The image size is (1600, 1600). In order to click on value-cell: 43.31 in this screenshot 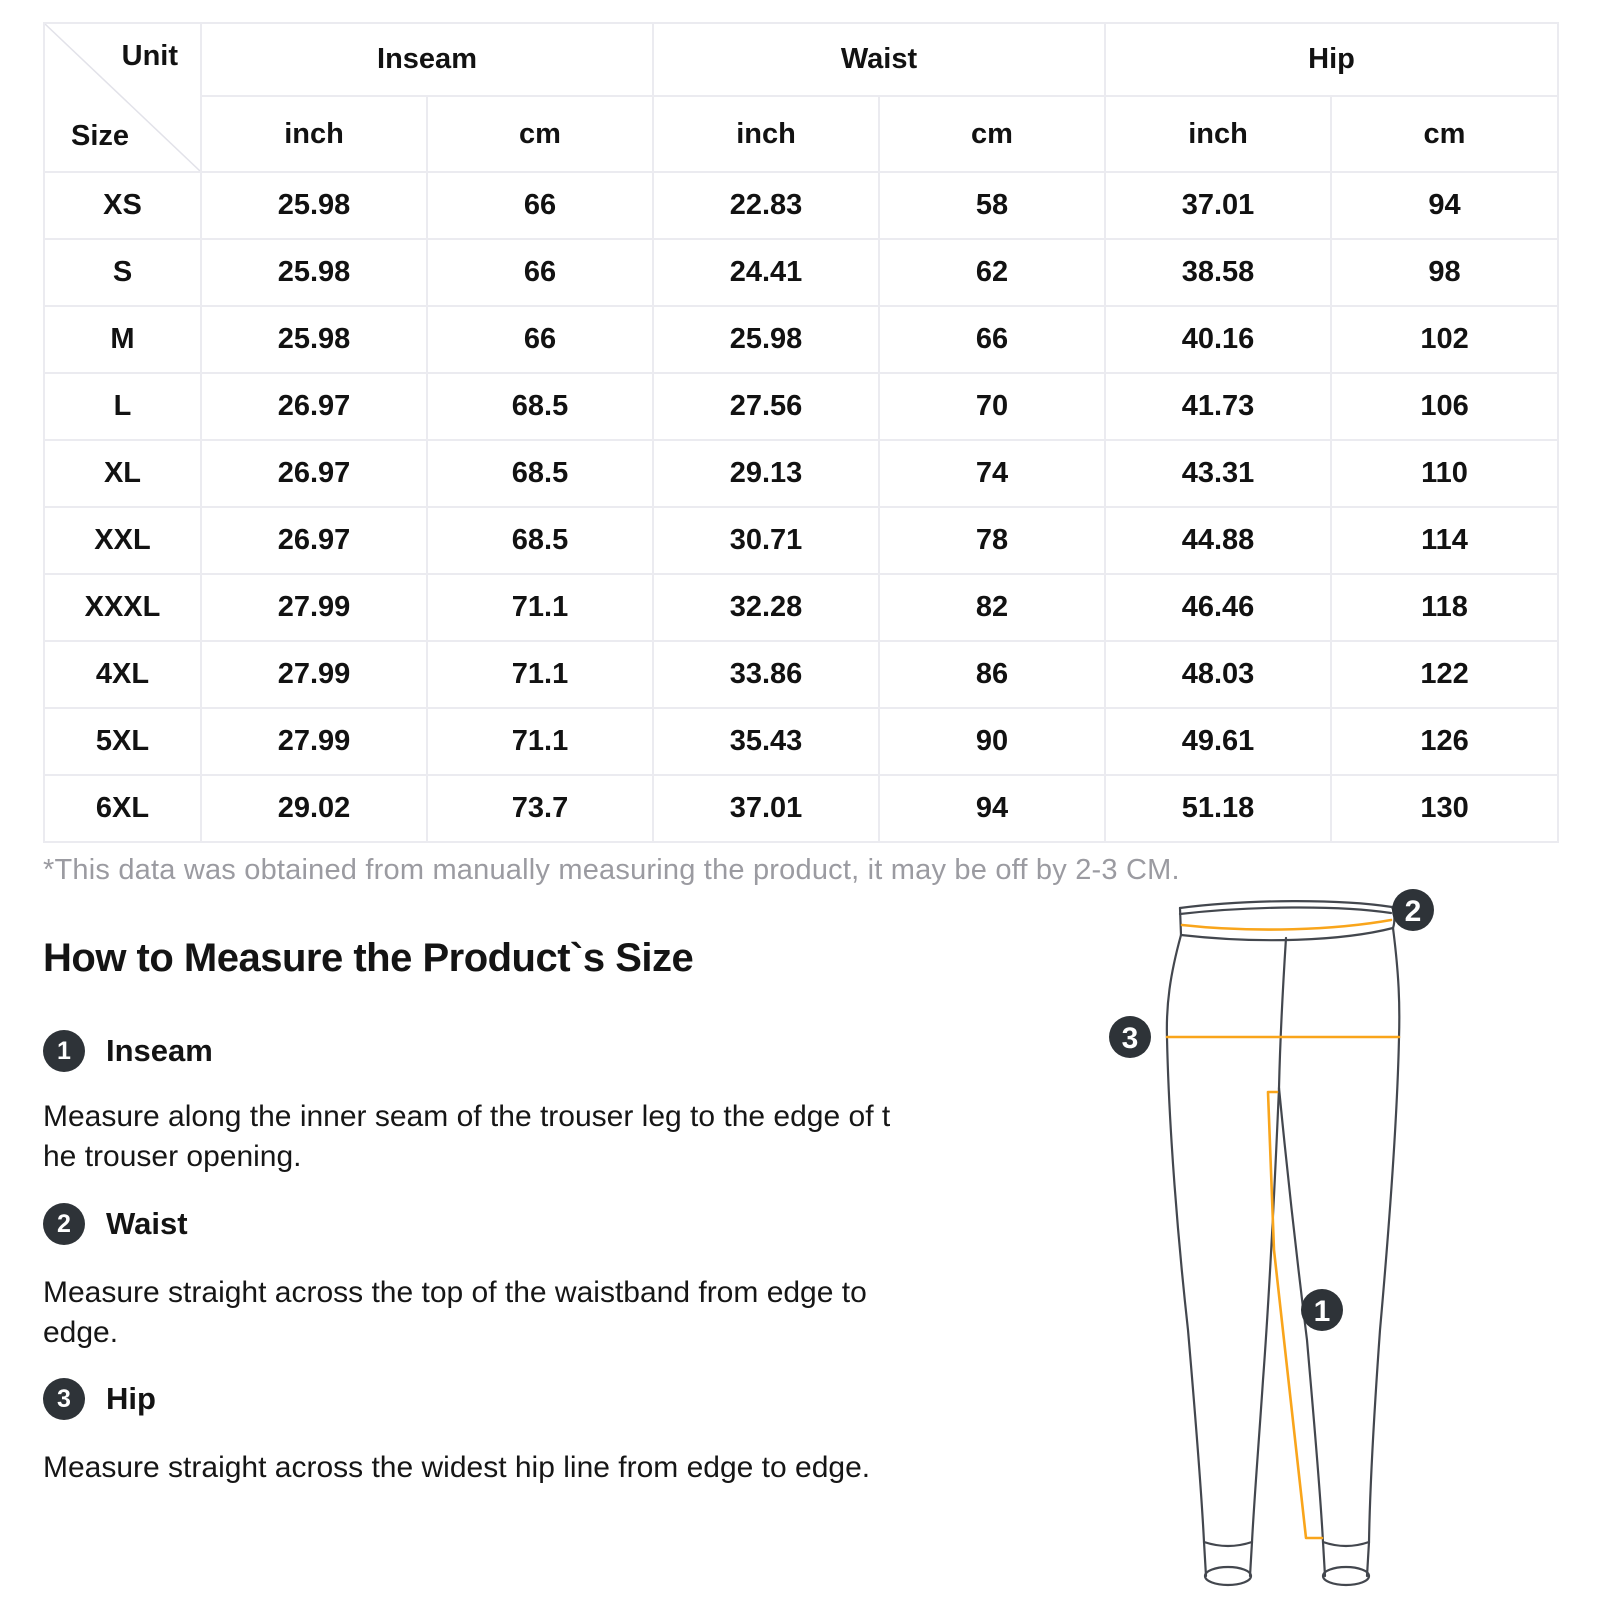, I will do `click(1218, 473)`.